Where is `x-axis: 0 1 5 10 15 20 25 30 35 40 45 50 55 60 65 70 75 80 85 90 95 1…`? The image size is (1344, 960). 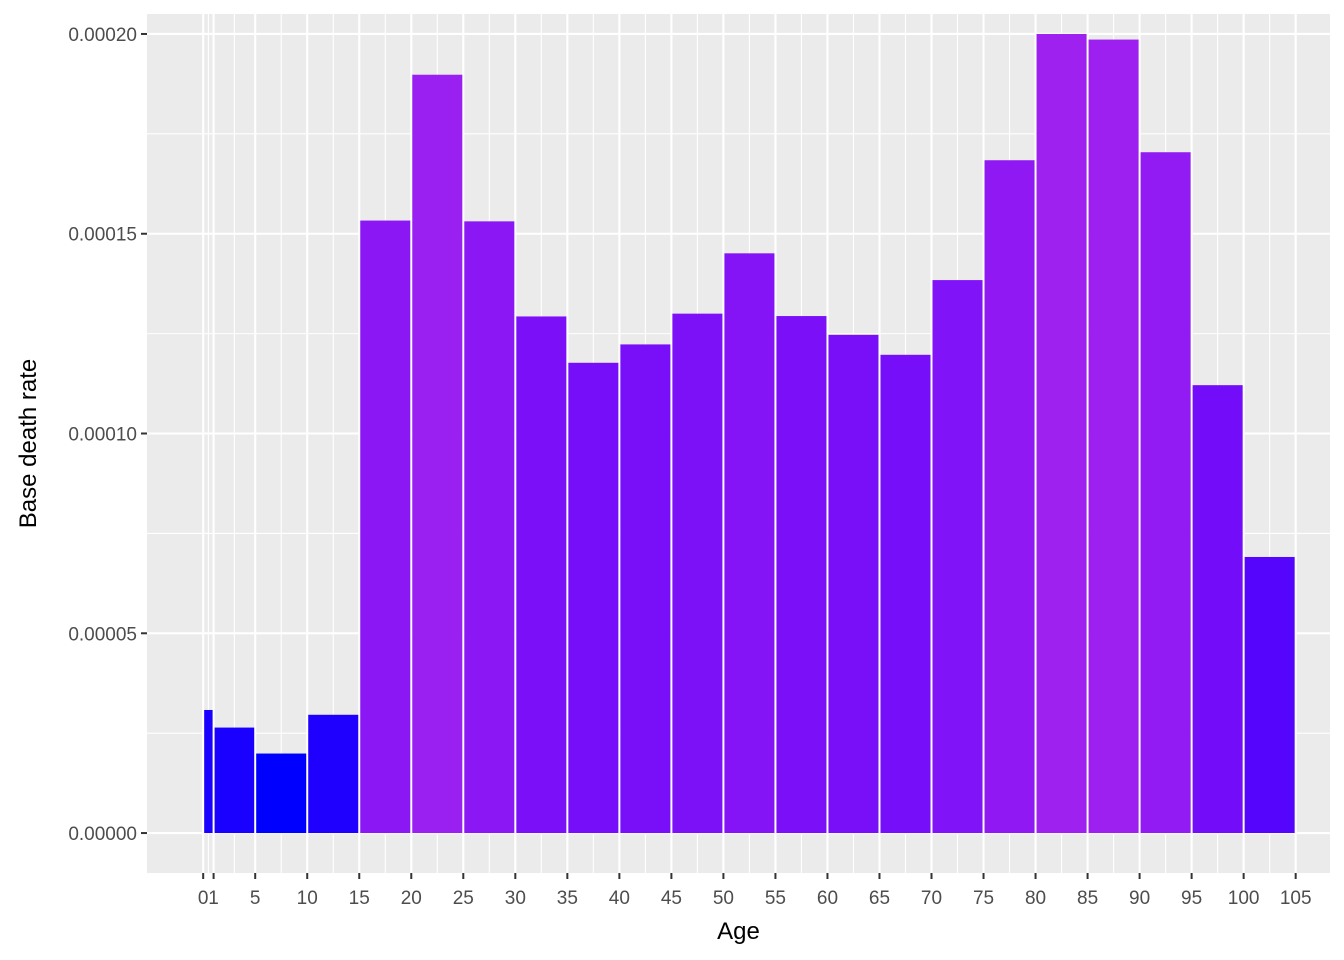
x-axis: 0 1 5 10 15 20 25 30 35 40 45 50 55 60 65 70 75 80 85 90 95 1… is located at coordinates (755, 891).